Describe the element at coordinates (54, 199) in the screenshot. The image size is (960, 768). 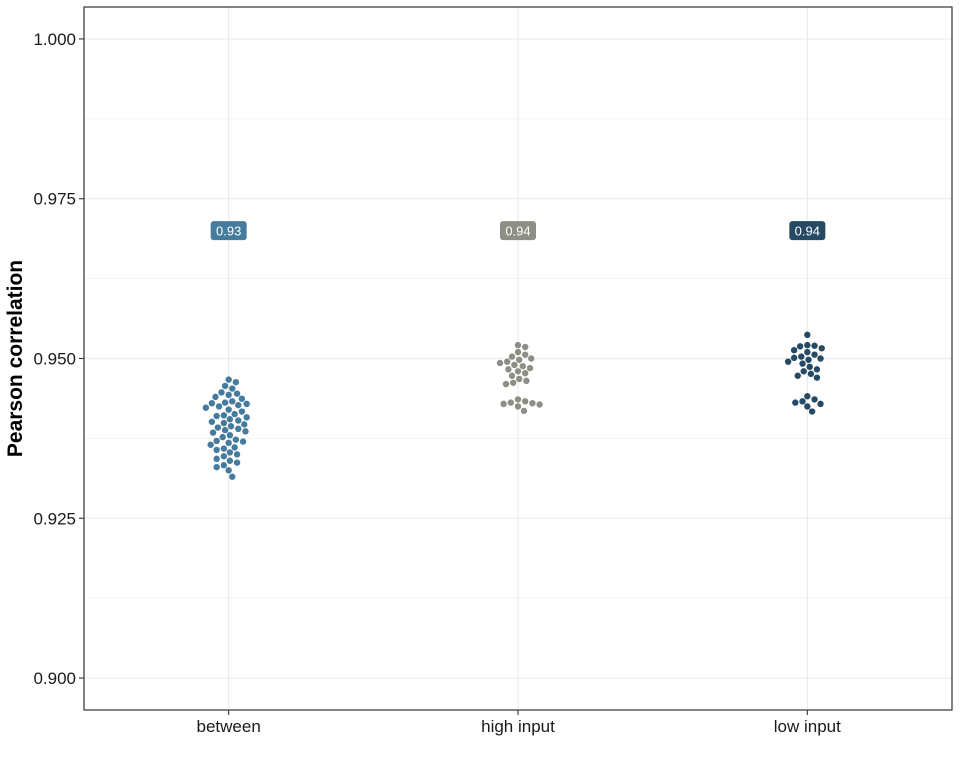
I see `y-tick-label: 0.975` at that location.